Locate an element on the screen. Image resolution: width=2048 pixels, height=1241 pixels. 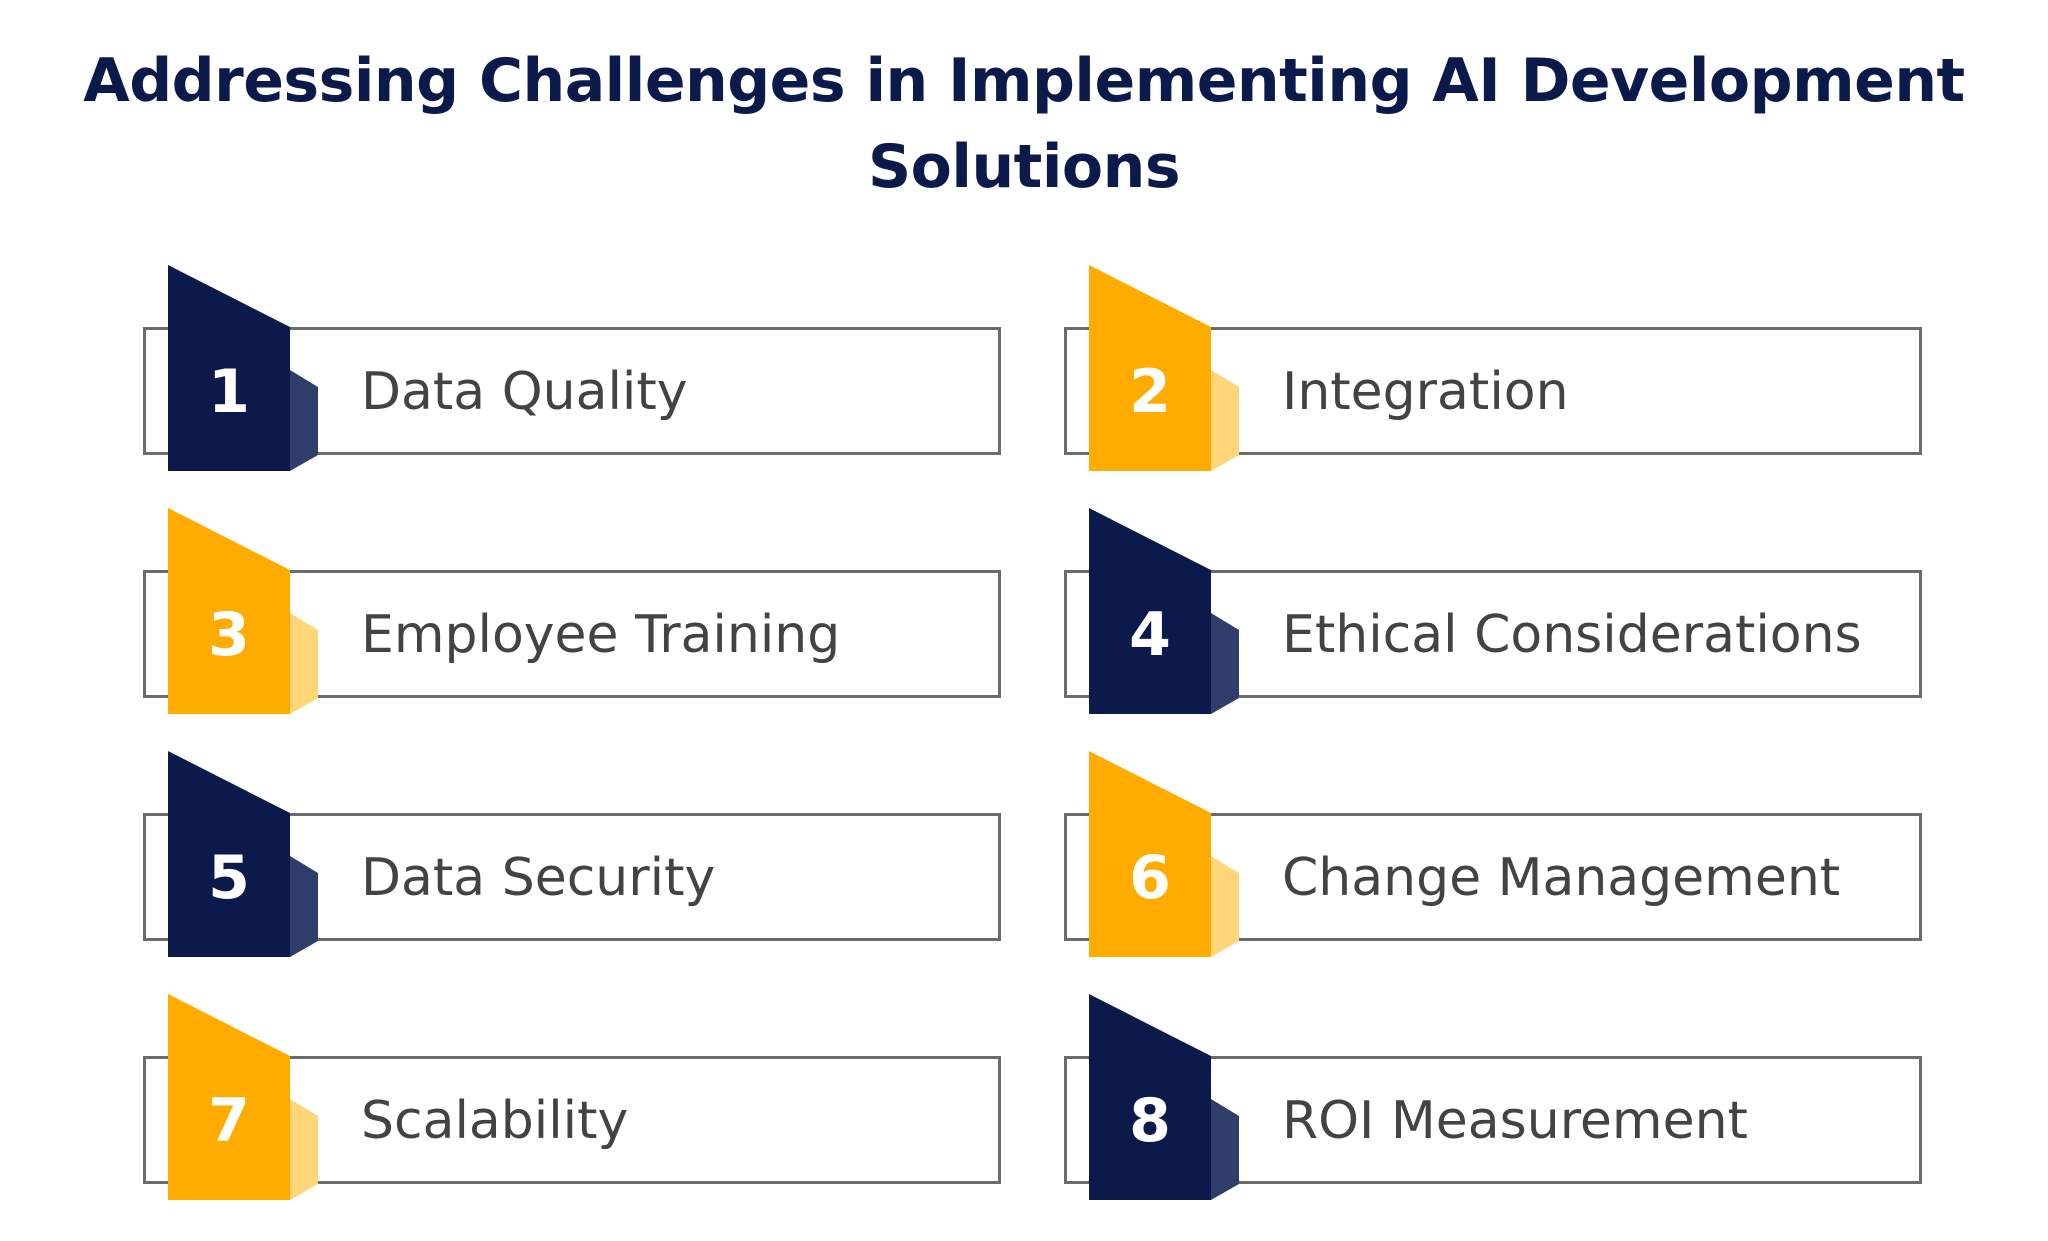
challenge-item-7: 7 Scalability is located at coordinates (572, 1098).